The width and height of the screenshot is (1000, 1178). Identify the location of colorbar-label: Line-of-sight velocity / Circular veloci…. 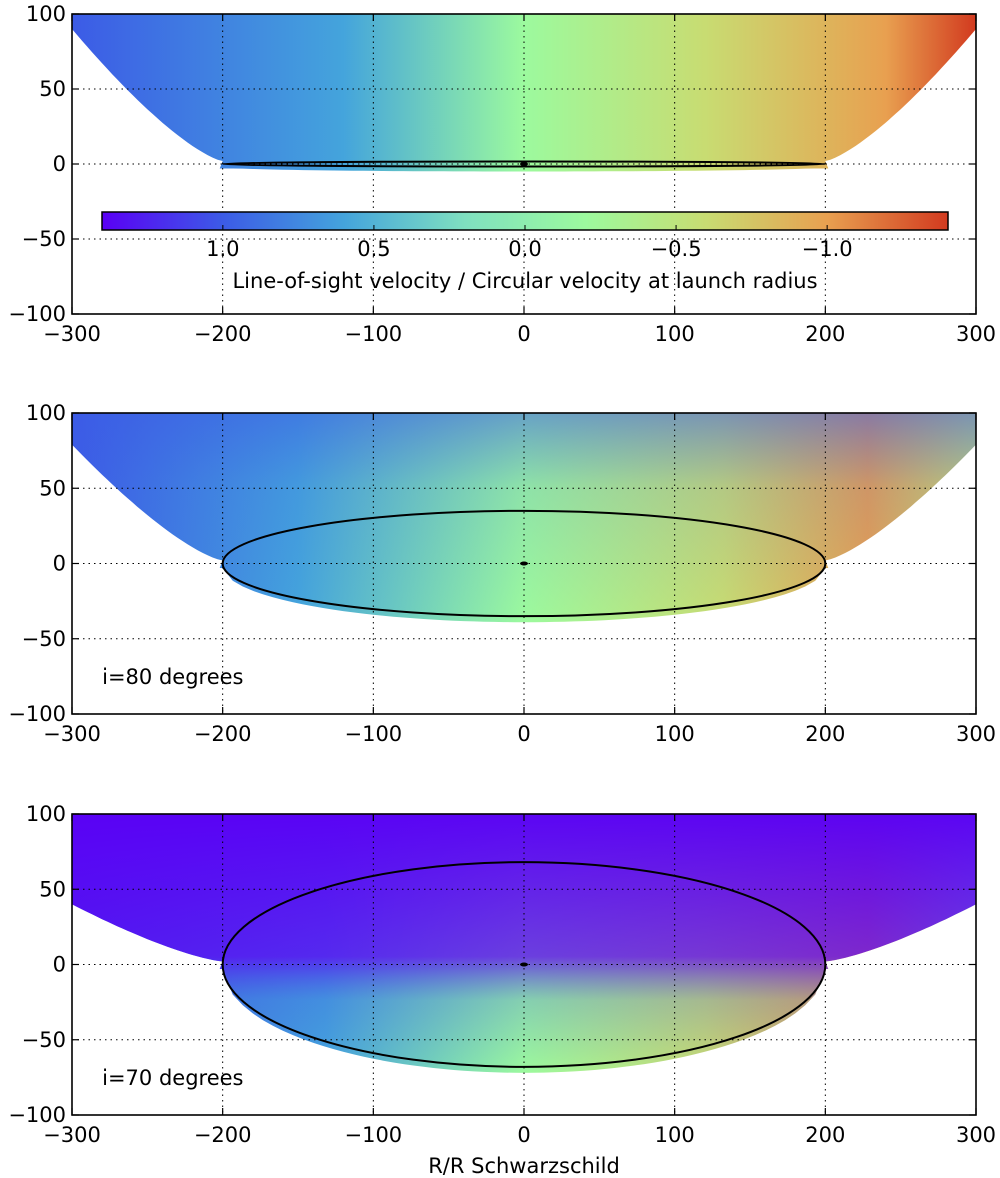
(524, 281).